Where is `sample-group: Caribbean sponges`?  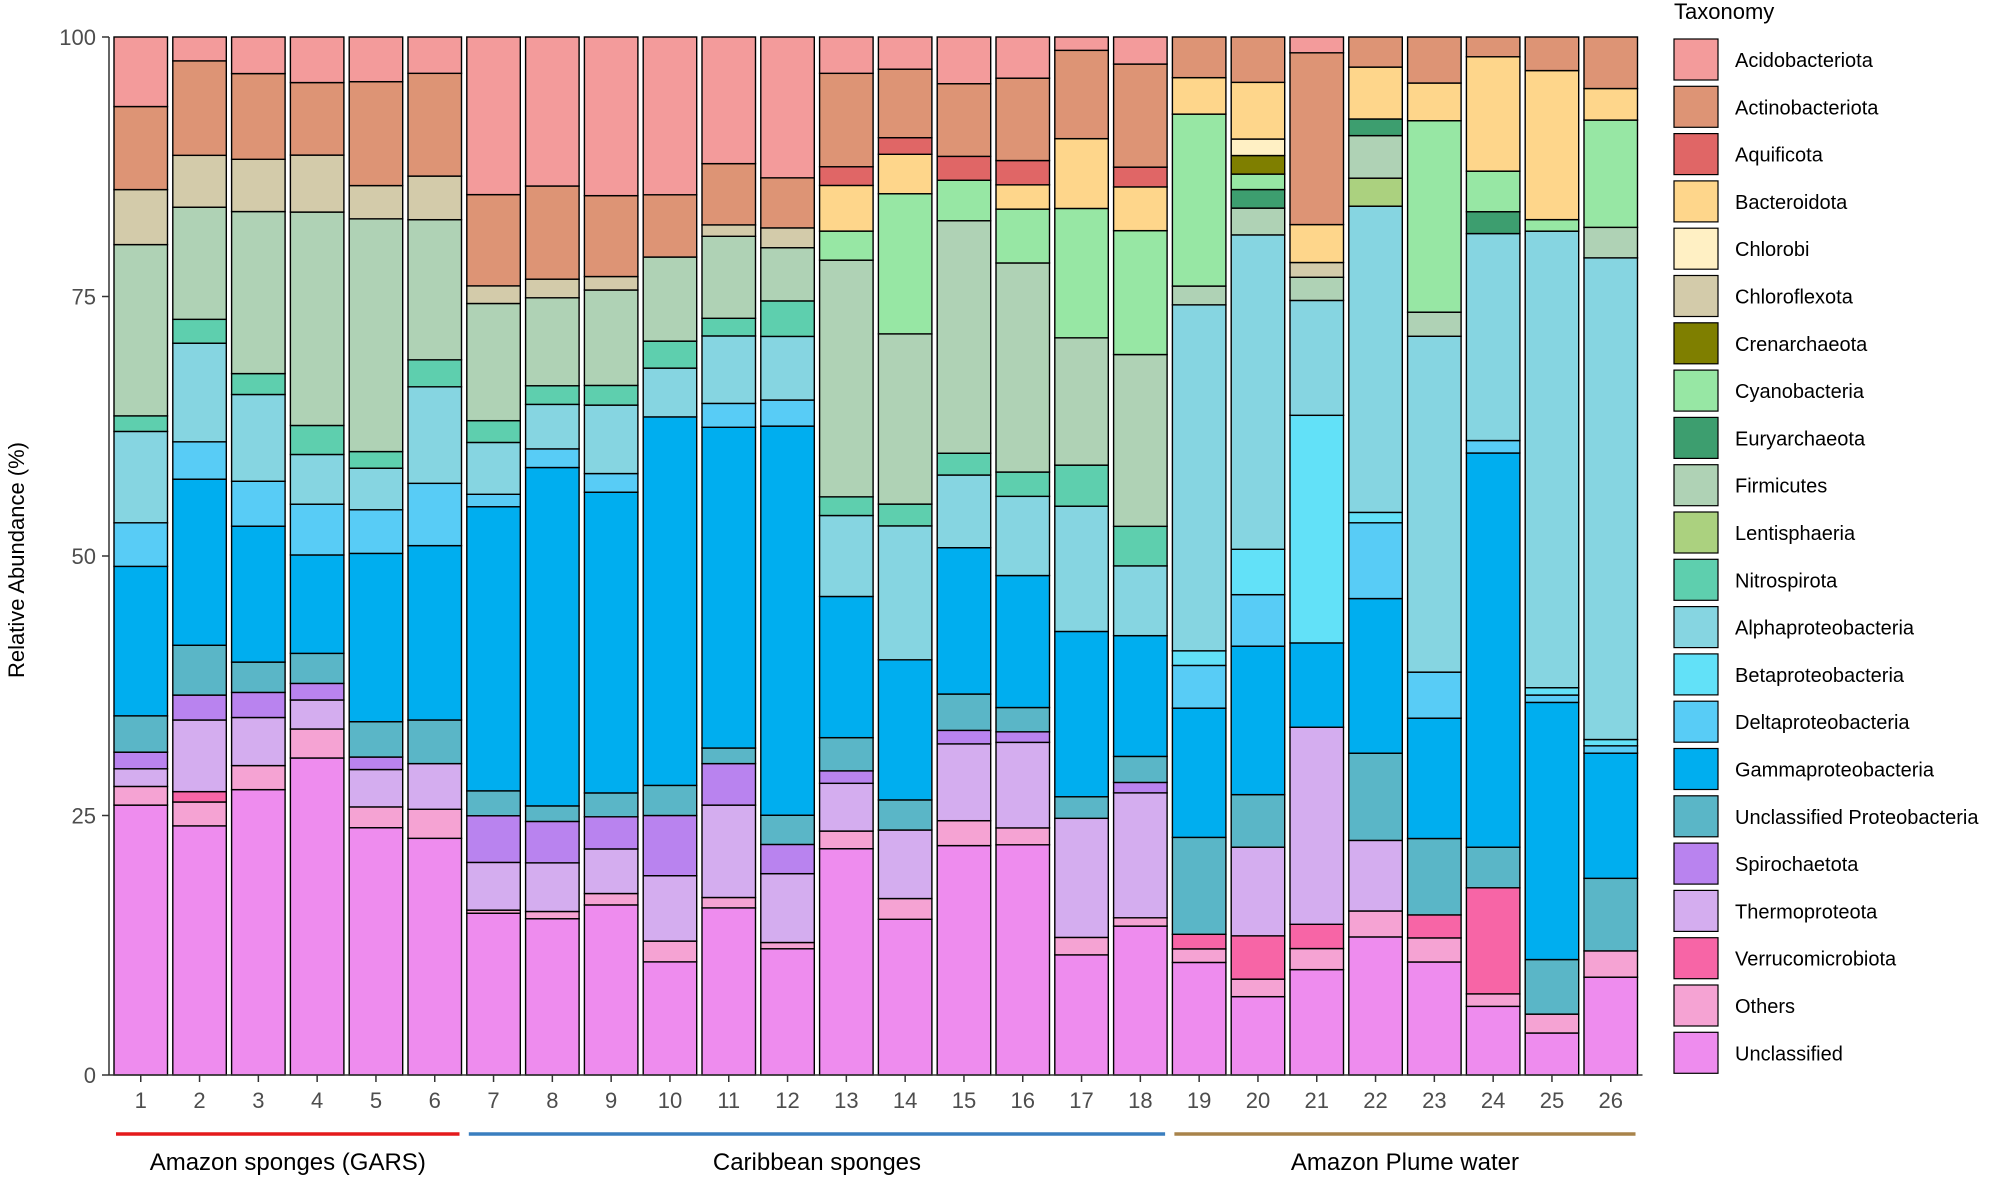
sample-group: Caribbean sponges is located at coordinates (817, 1154).